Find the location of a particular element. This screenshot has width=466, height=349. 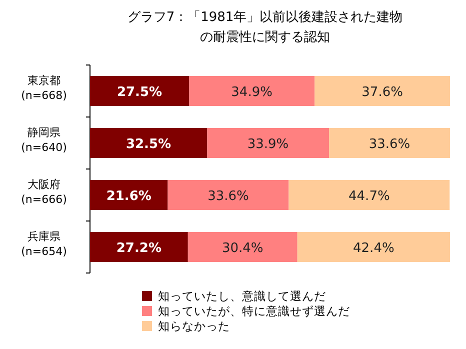

data-label: 34.9% is located at coordinates (251, 92).